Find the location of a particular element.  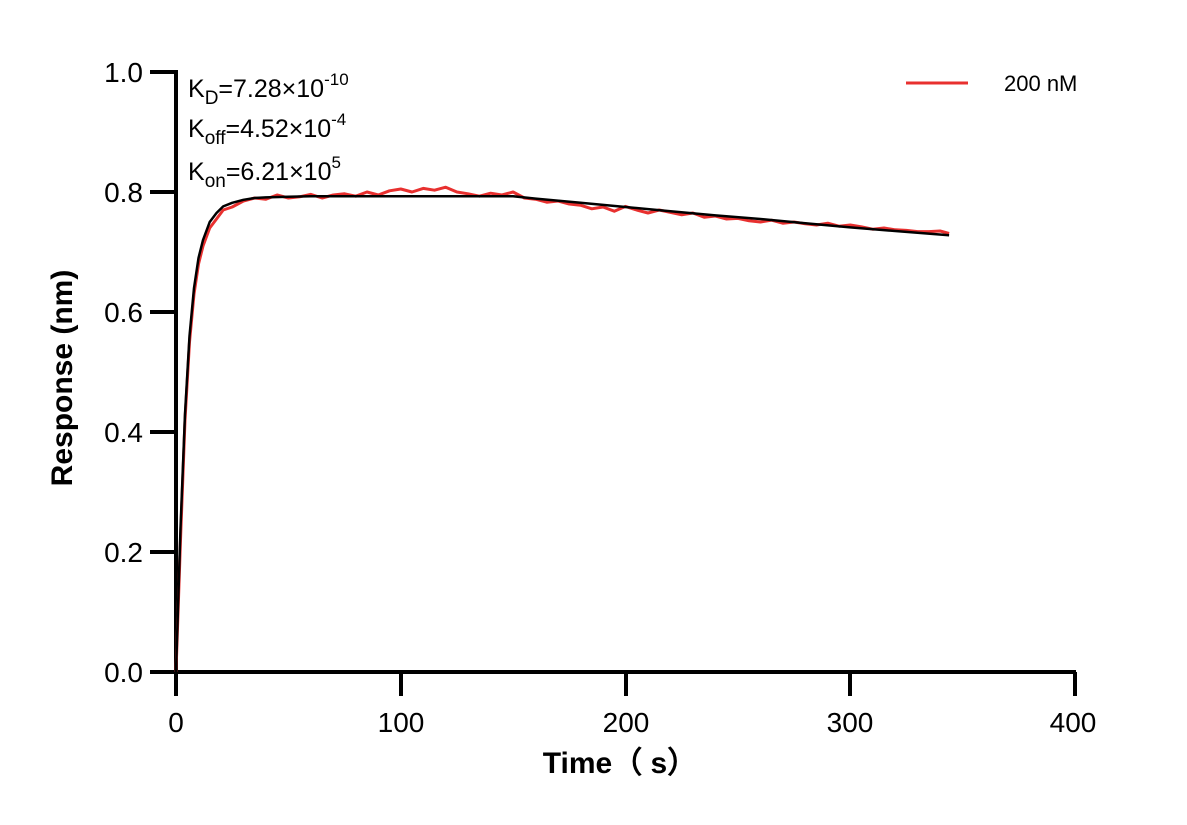

y-axis-title: Response (nm) is located at coordinates (62, 378).